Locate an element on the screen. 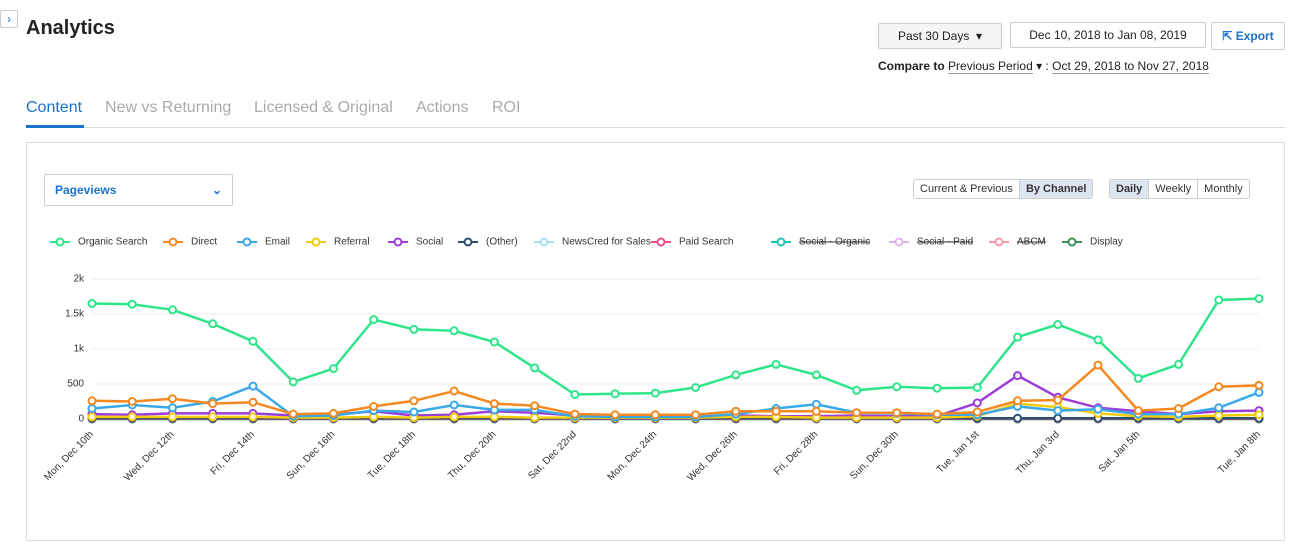 This screenshot has width=1309, height=550. legend-label: Organic Search is located at coordinates (112, 242).